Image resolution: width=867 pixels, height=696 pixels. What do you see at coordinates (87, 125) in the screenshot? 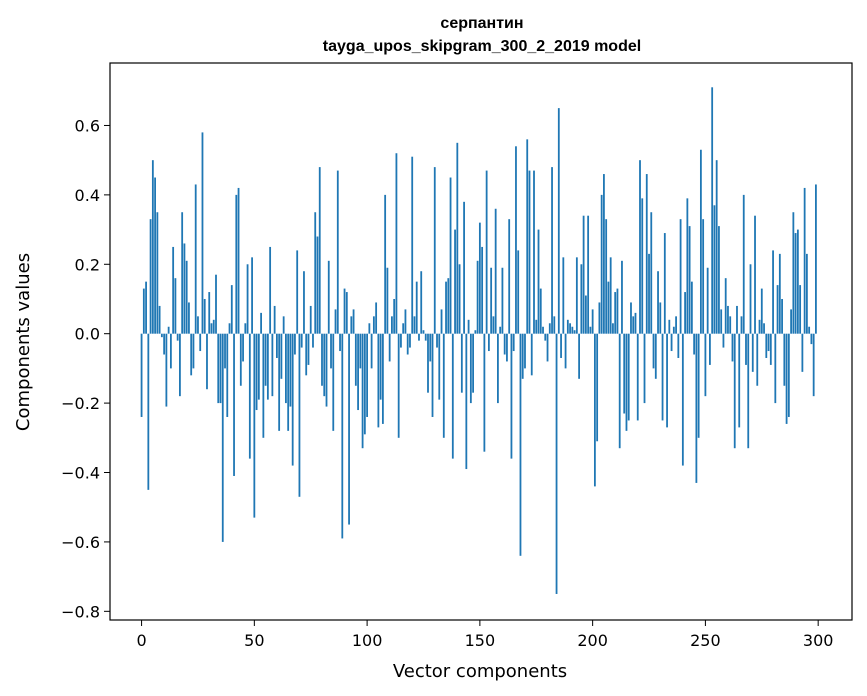
I see `y-tick-label: 0.6` at bounding box center [87, 125].